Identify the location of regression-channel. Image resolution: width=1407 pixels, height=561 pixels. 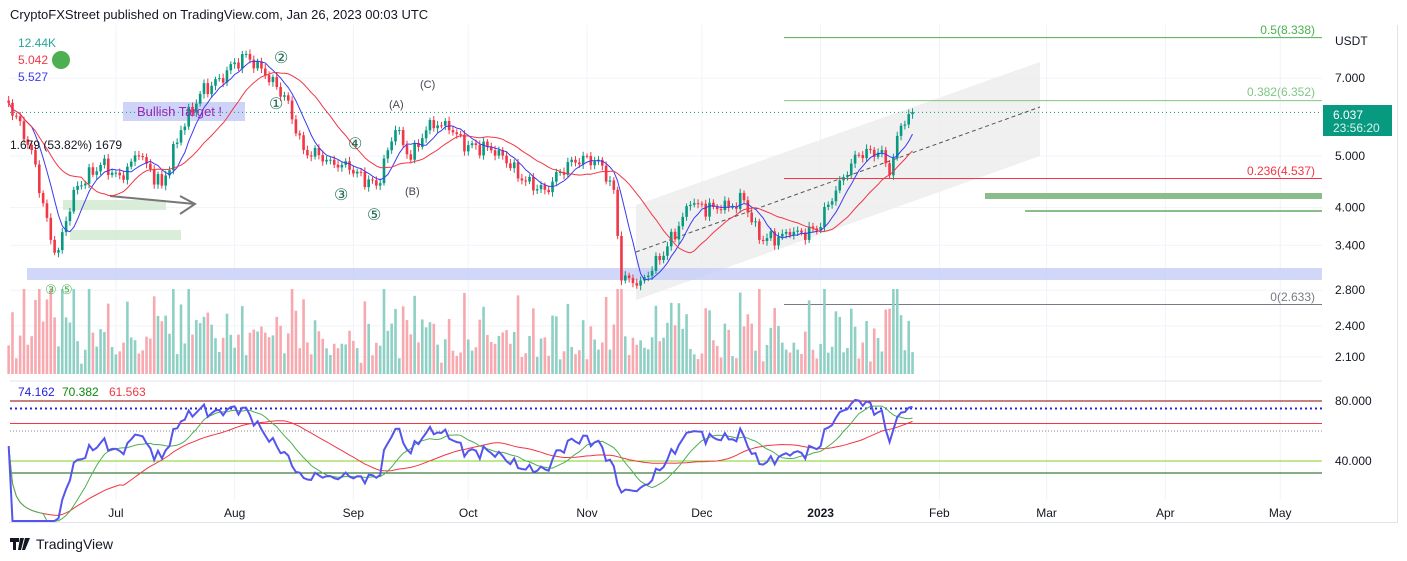
(838, 181).